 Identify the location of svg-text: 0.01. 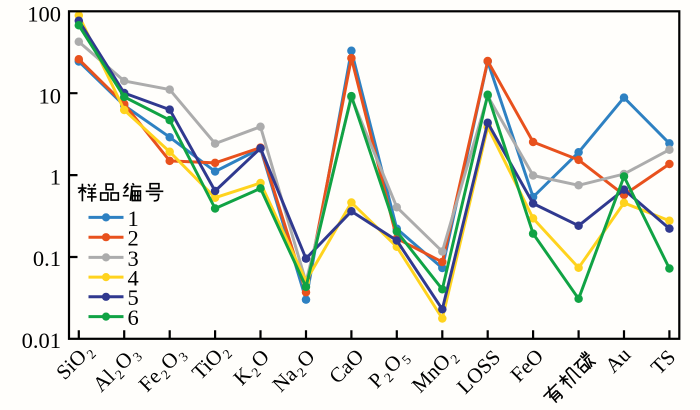
(41, 340).